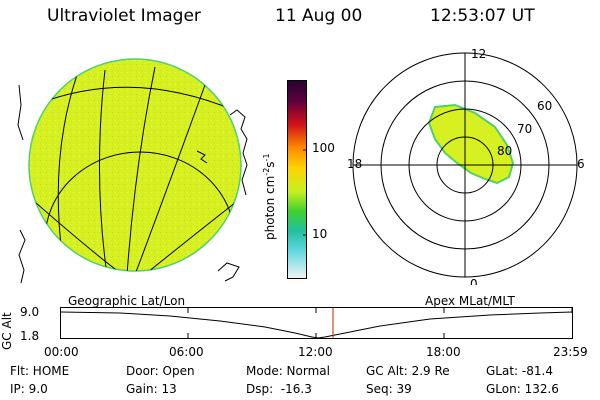 This screenshot has height=400, width=600. I want to click on time-label: 12:53:07 UT, so click(482, 16).